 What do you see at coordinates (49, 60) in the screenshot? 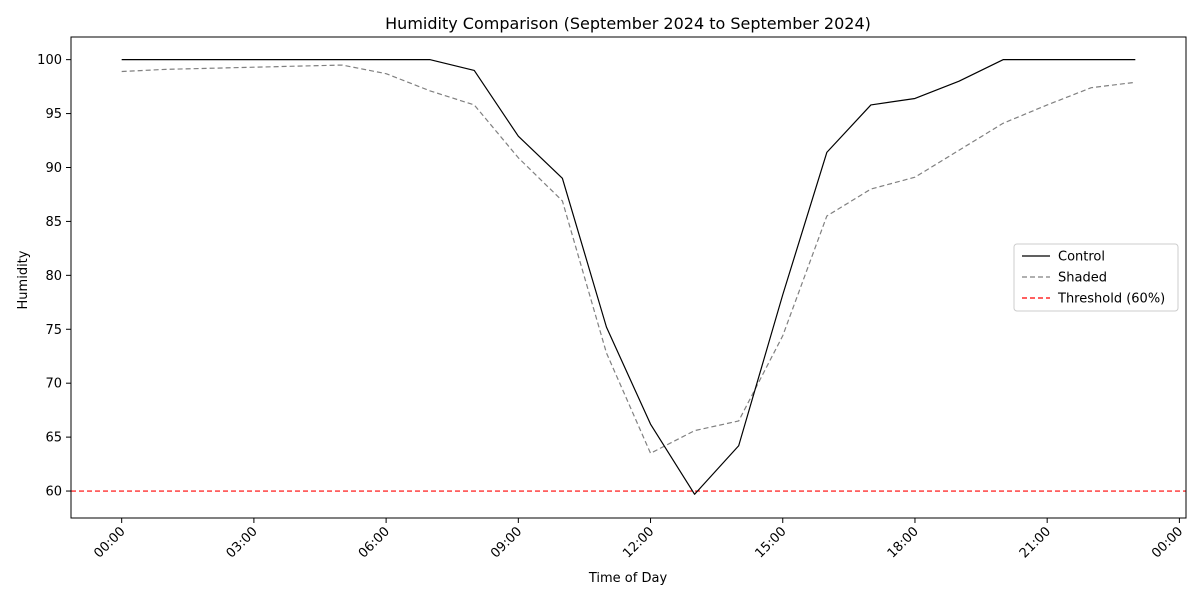
I see `y-tick-label: 100` at bounding box center [49, 60].